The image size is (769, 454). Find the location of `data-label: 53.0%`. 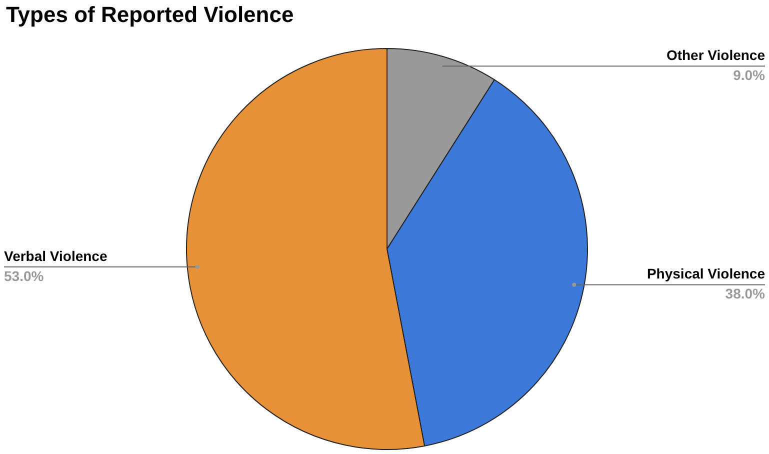

data-label: 53.0% is located at coordinates (24, 276).